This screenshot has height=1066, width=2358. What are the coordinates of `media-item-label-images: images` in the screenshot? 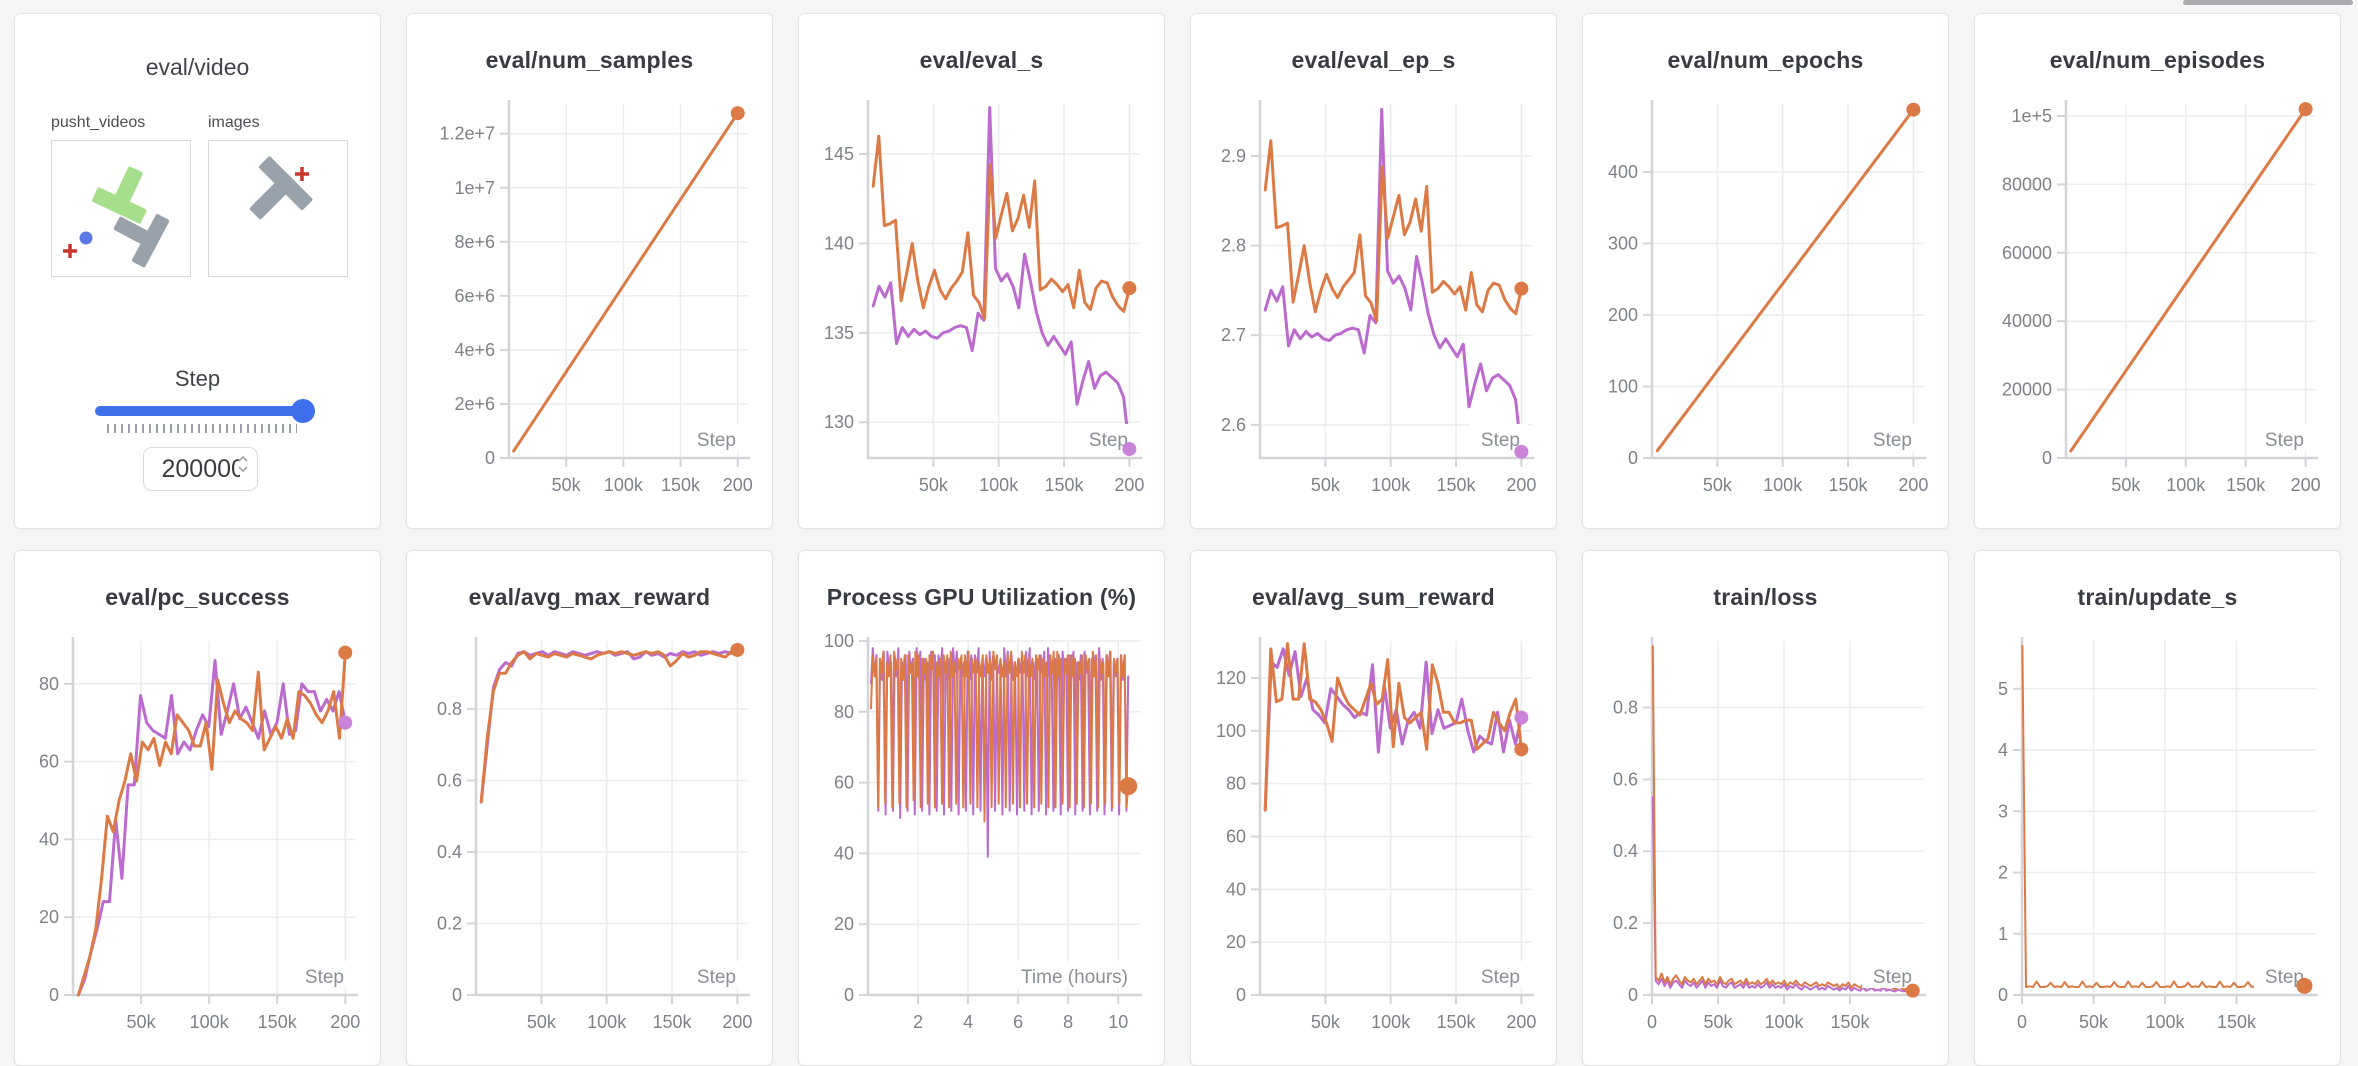 It's located at (234, 122).